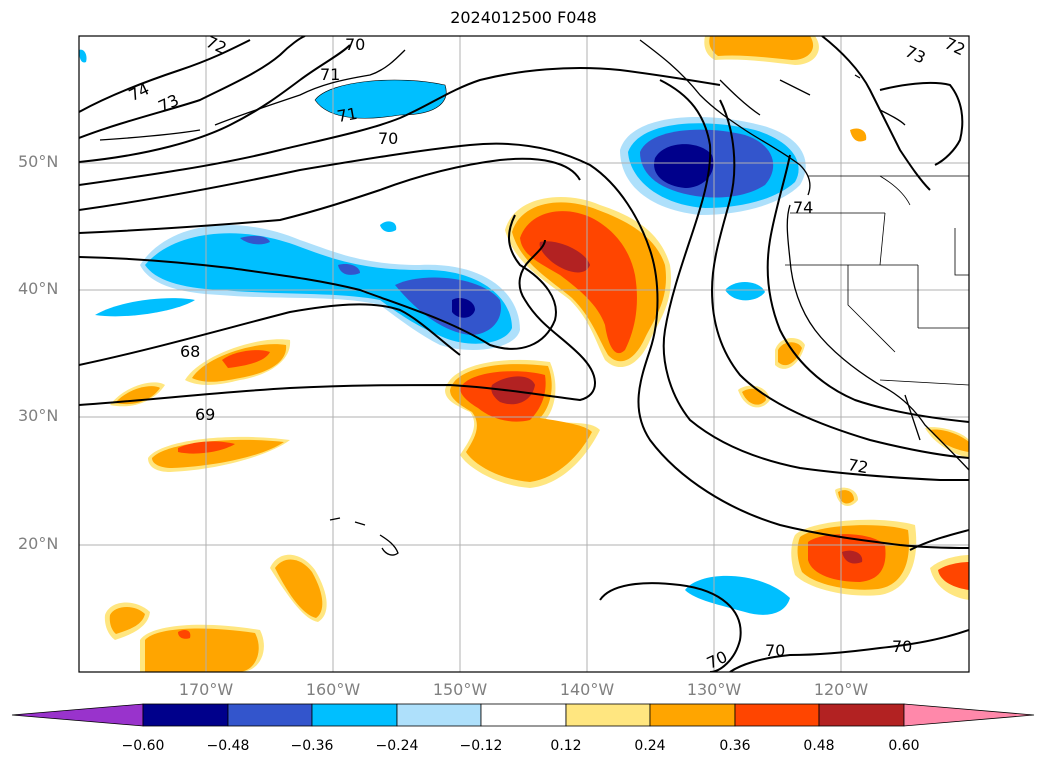 The image size is (1047, 765). What do you see at coordinates (38, 288) in the screenshot?
I see `latitude-label: 40°N` at bounding box center [38, 288].